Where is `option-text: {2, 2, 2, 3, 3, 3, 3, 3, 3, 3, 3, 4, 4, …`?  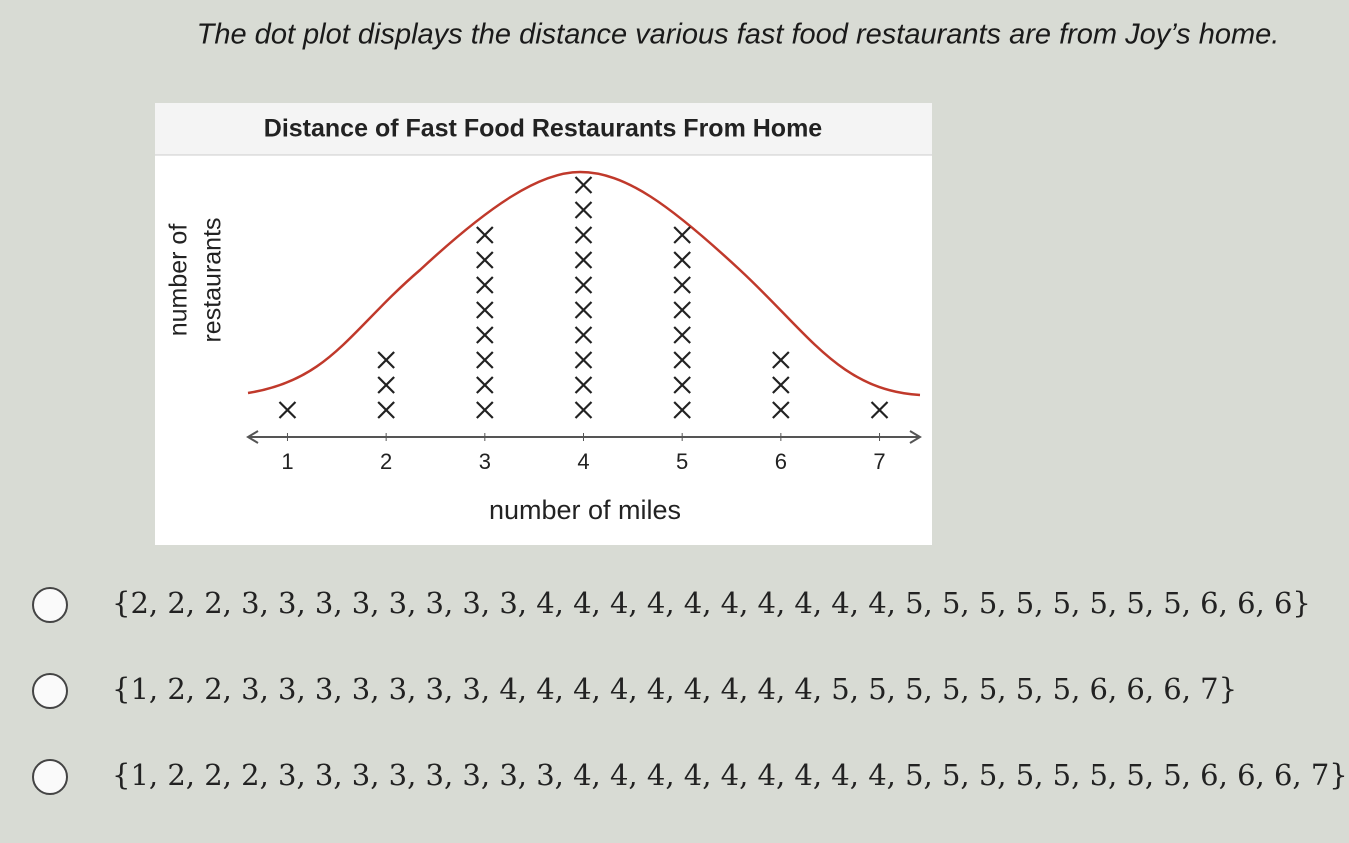 option-text: {2, 2, 2, 3, 3, 3, 3, 3, 3, 3, 3, 4, 4, … is located at coordinates (711, 603).